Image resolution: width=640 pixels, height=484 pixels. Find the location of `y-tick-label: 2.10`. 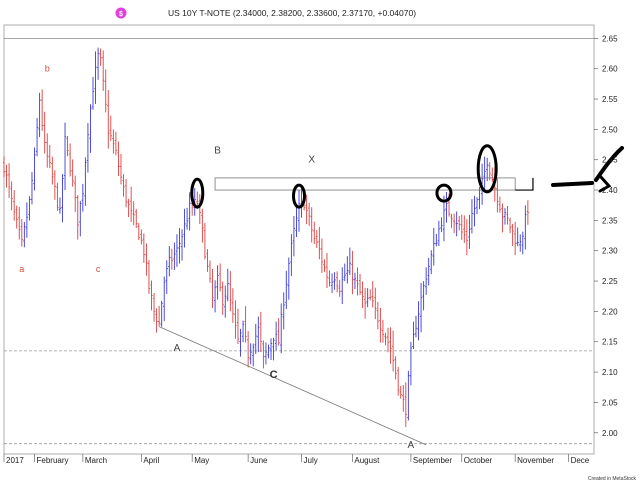

y-tick-label: 2.10 is located at coordinates (610, 372).